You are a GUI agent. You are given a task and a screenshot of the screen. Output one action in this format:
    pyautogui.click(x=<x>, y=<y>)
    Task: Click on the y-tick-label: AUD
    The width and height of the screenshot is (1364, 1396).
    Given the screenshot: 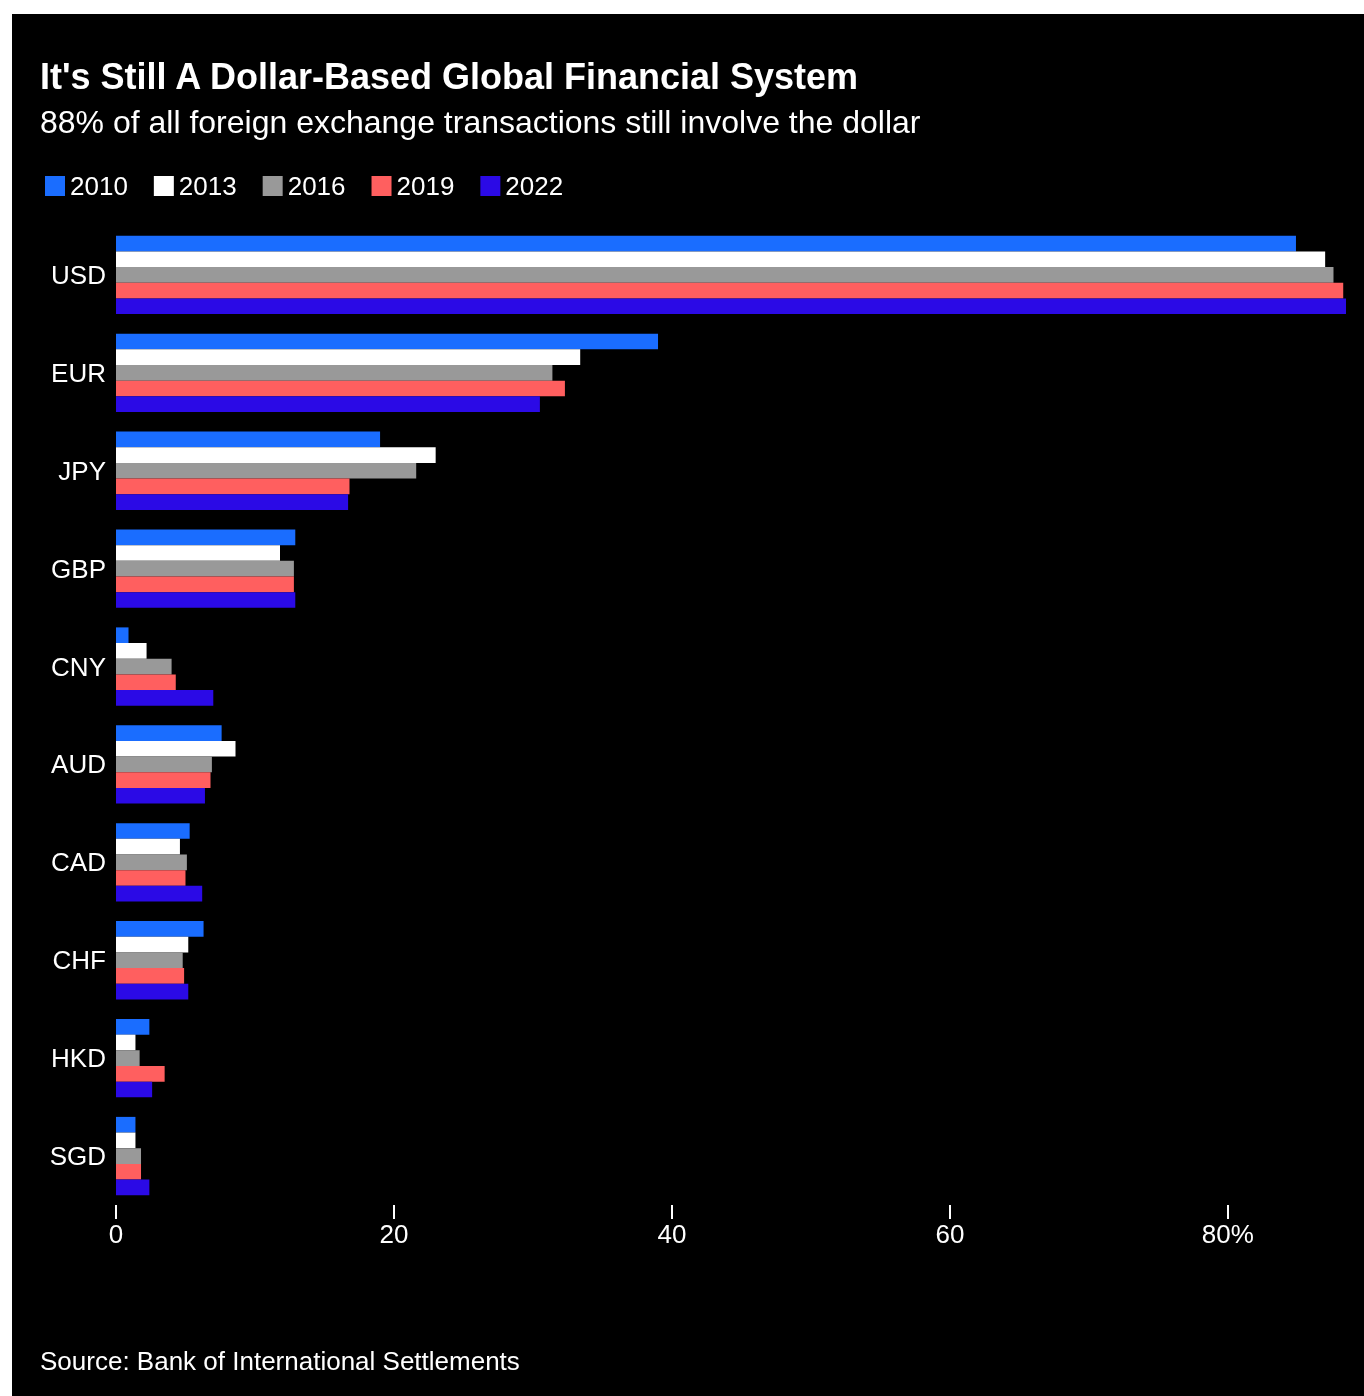 What is the action you would take?
    pyautogui.click(x=78, y=764)
    